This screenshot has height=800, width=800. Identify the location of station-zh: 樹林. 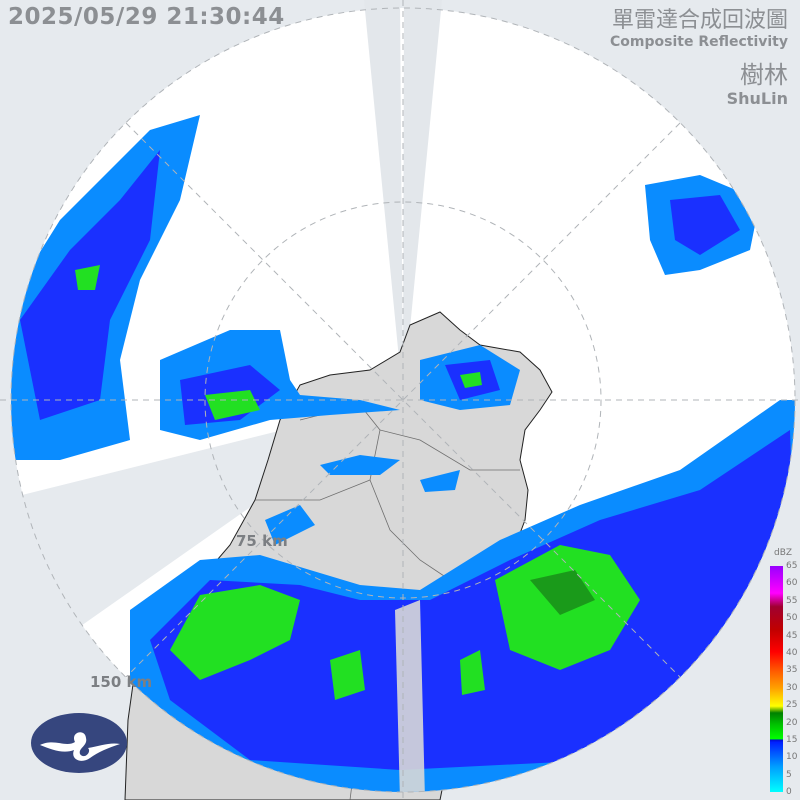
(764, 75).